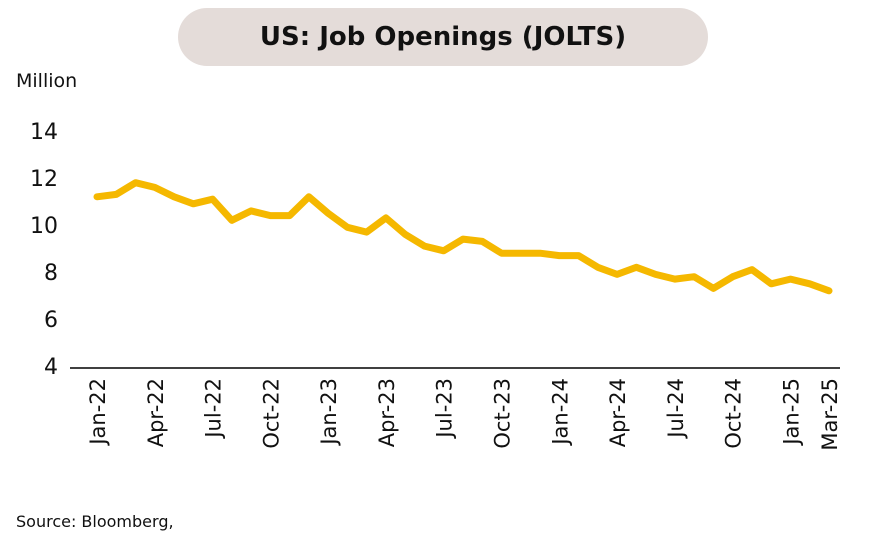 The width and height of the screenshot is (870, 558). Describe the element at coordinates (156, 412) in the screenshot. I see `x-tick-label: Apr-22` at that location.